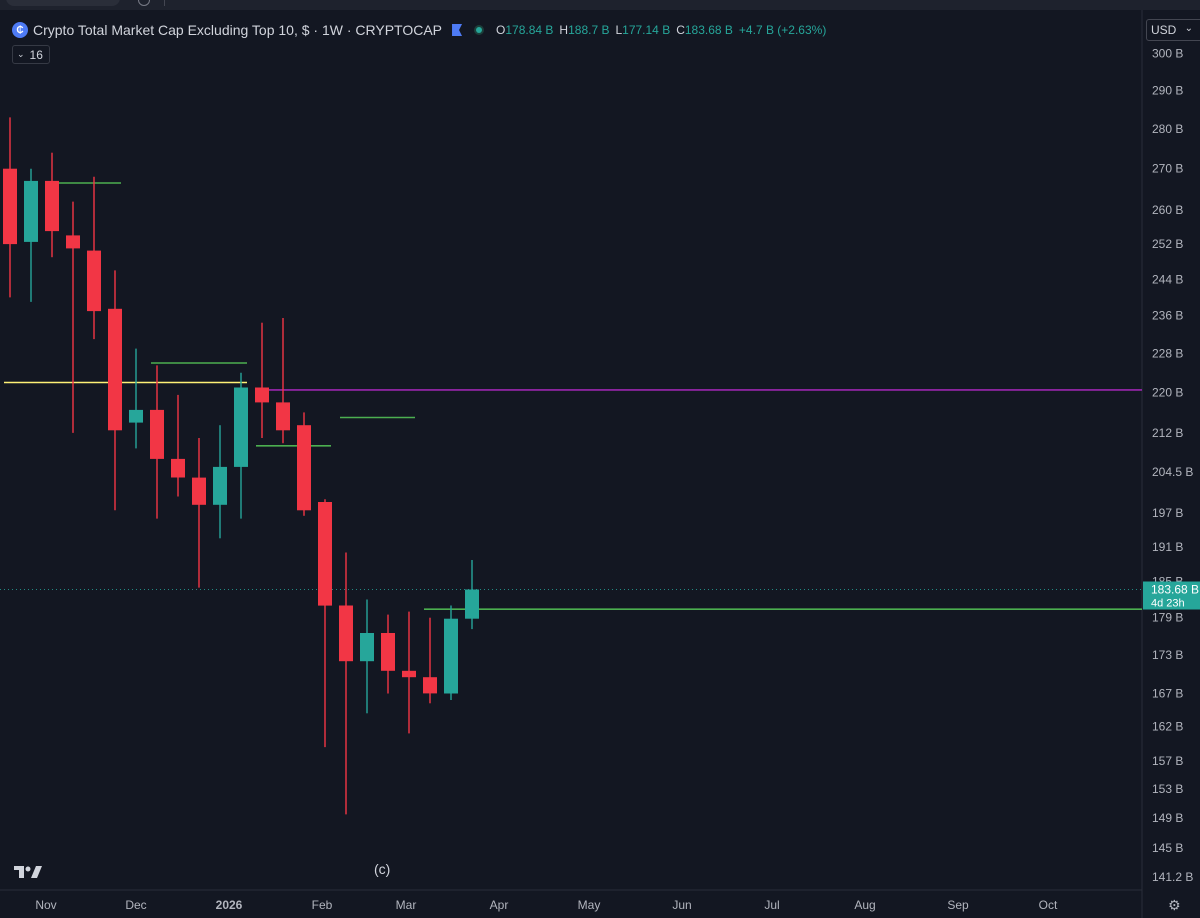 The width and height of the screenshot is (1200, 918). Describe the element at coordinates (1167, 848) in the screenshot. I see `price-tick-label: 145 B` at that location.